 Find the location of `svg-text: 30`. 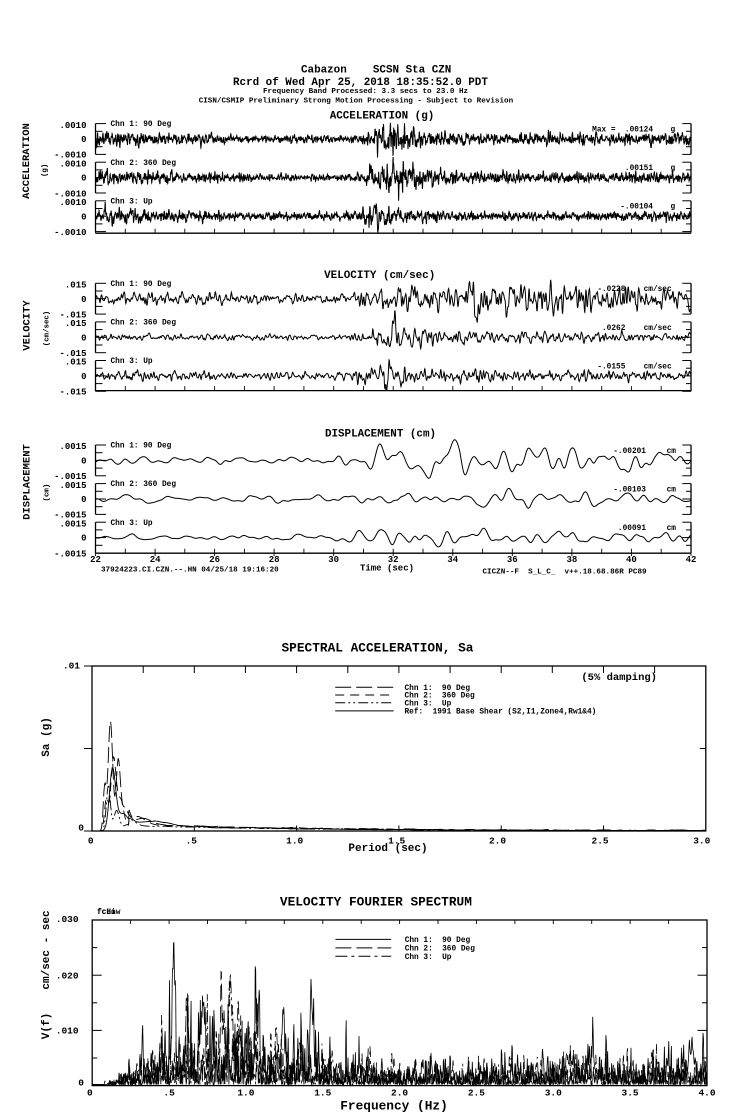

svg-text: 30 is located at coordinates (333, 560).